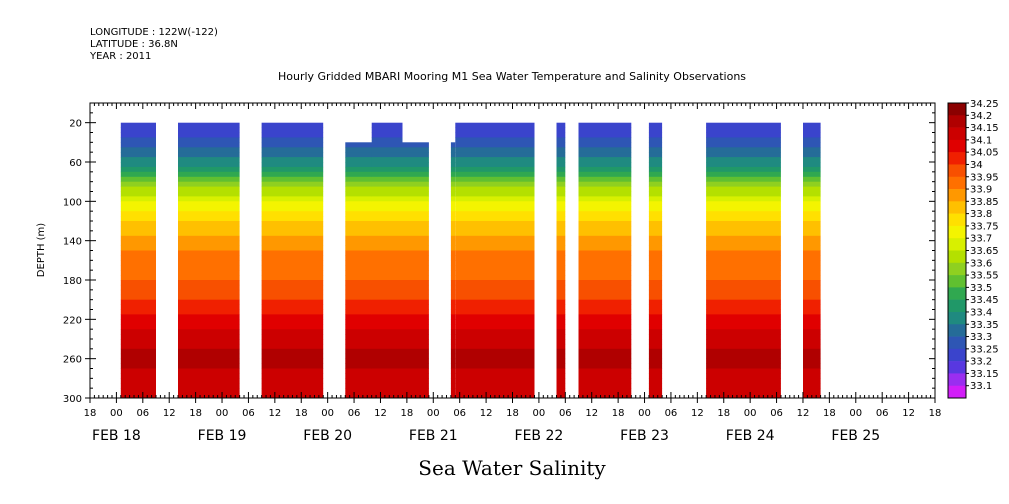 The height and width of the screenshot is (504, 1009). What do you see at coordinates (41, 250) in the screenshot?
I see `y-axis-title: DEPTH (m)` at bounding box center [41, 250].